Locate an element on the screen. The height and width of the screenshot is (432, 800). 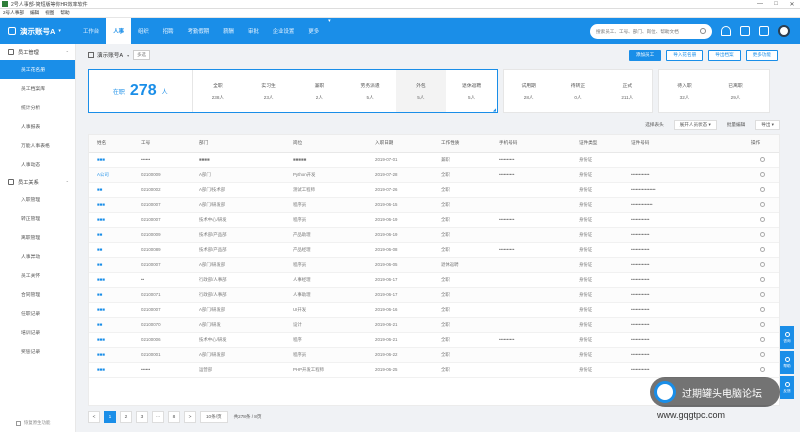
stat-cell: 待转正 0人 is located at coordinates (577, 91).